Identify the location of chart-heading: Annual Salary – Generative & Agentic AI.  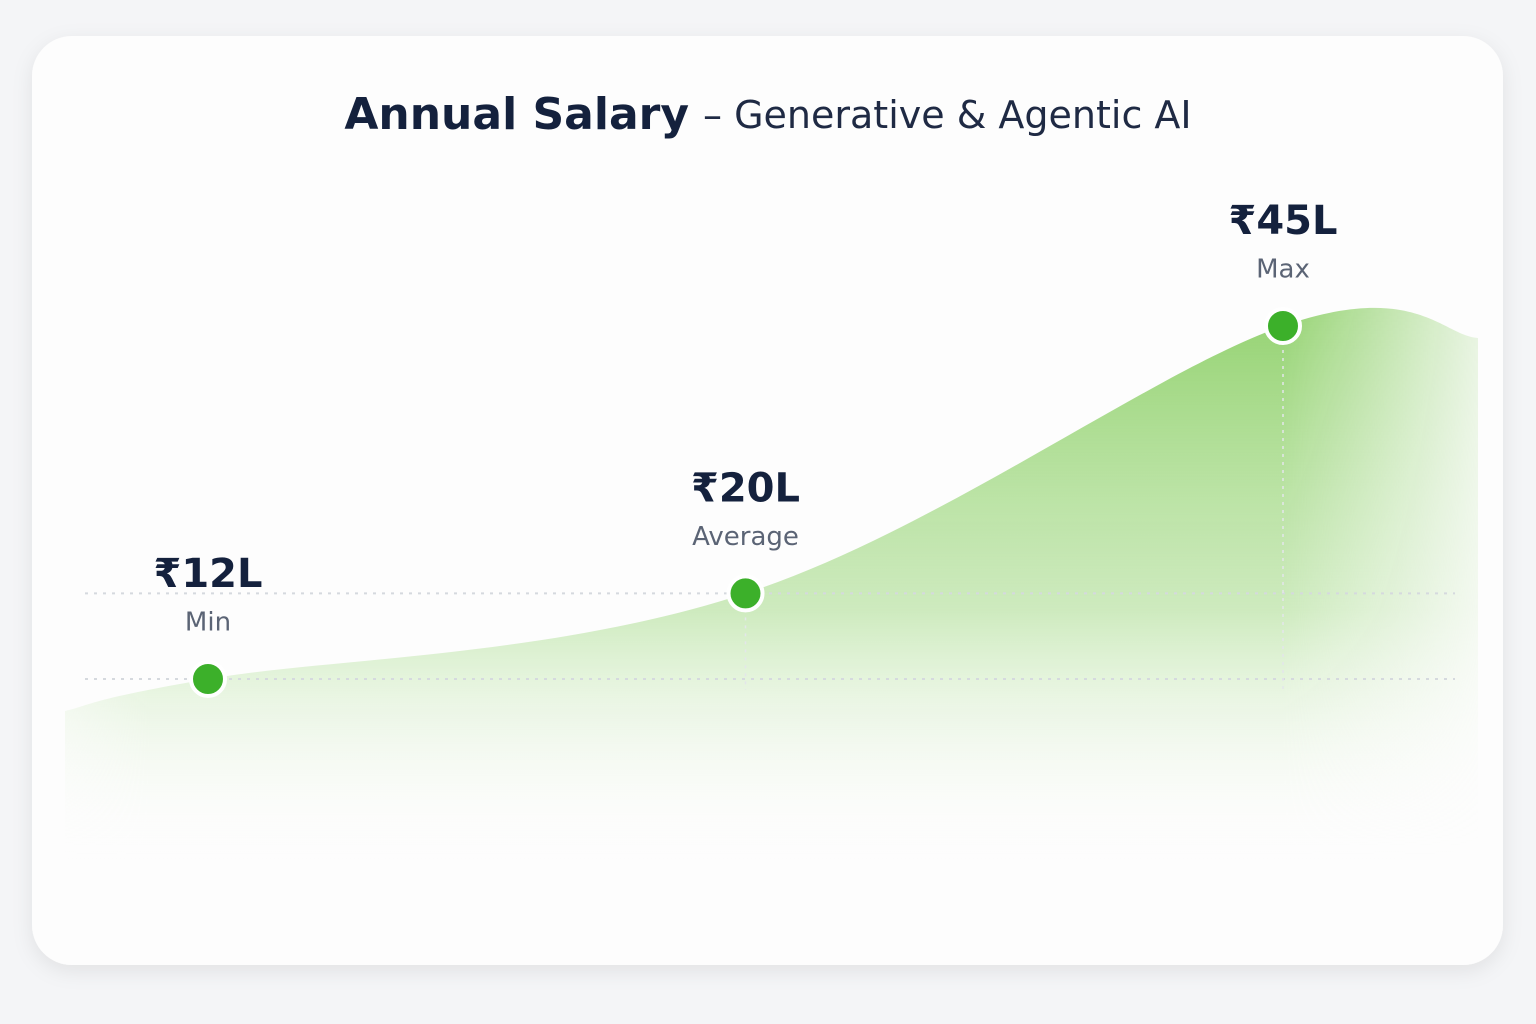
(767, 114).